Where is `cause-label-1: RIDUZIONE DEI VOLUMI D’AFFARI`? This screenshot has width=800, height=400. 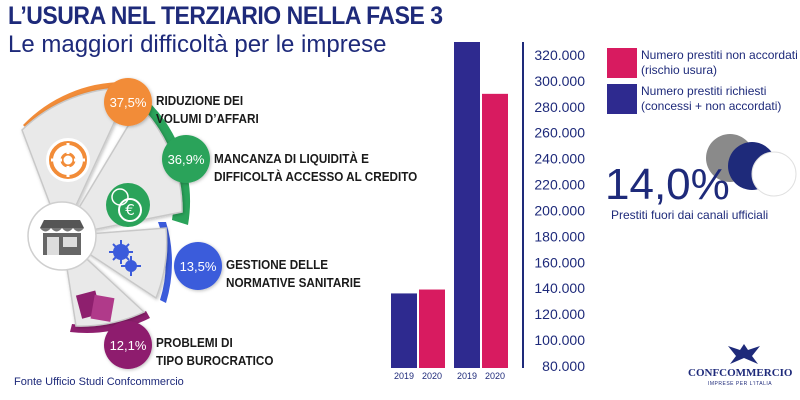
cause-label-1: RIDUZIONE DEI VOLUMI D’AFFARI is located at coordinates (207, 109).